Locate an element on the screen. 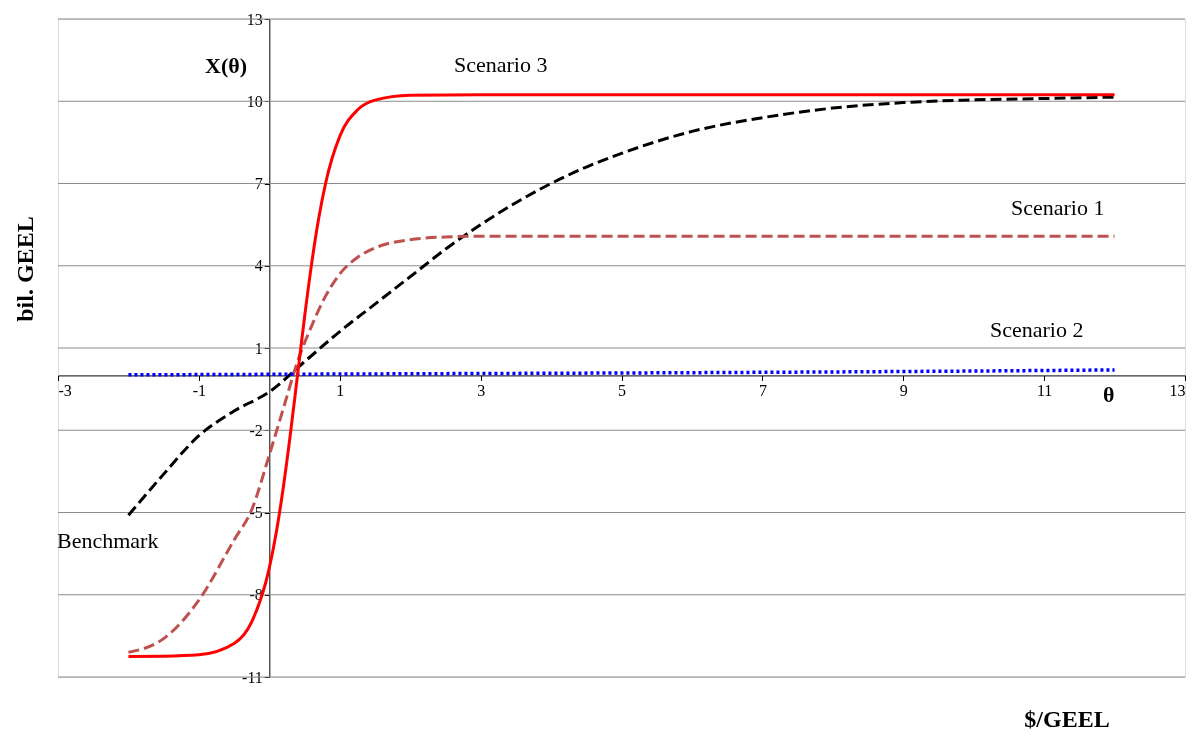 The image size is (1197, 736). annotation: θ is located at coordinates (1109, 394).